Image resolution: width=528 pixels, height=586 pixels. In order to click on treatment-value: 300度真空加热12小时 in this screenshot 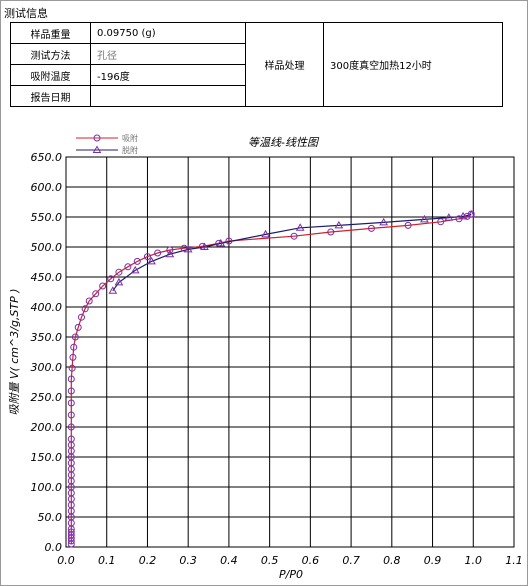, I will do `click(413, 64)`.